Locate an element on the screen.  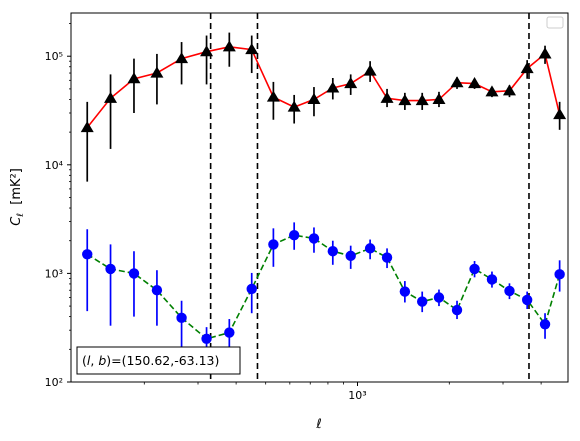
y-axis-label: Cℓ [mK²] is located at coordinates (17, 197).